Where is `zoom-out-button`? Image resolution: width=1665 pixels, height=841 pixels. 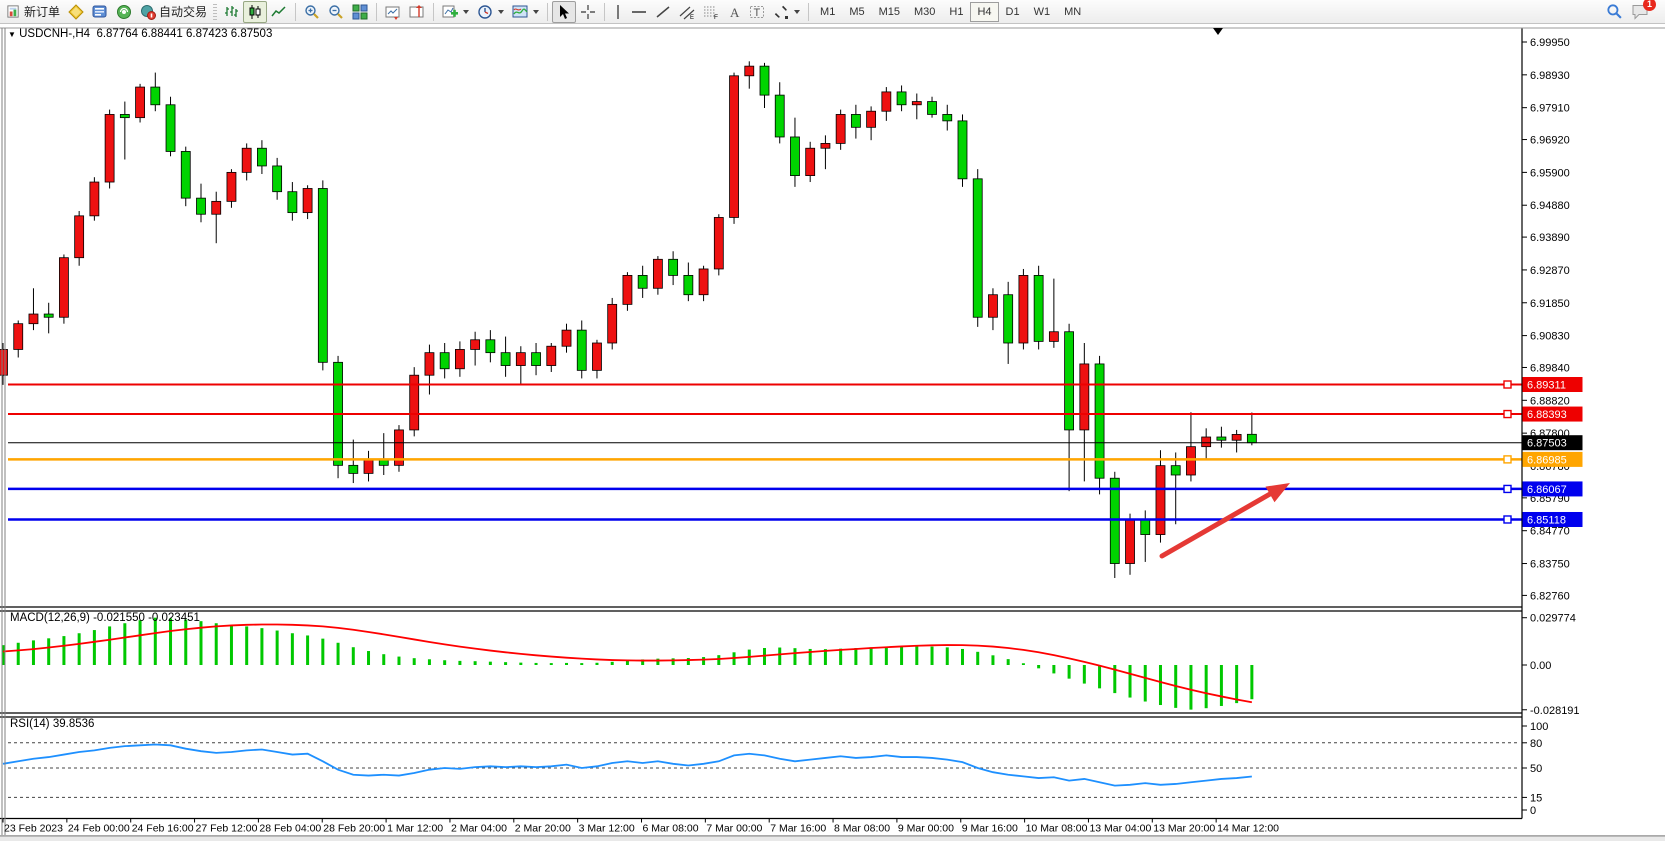
zoom-out-button is located at coordinates (336, 12).